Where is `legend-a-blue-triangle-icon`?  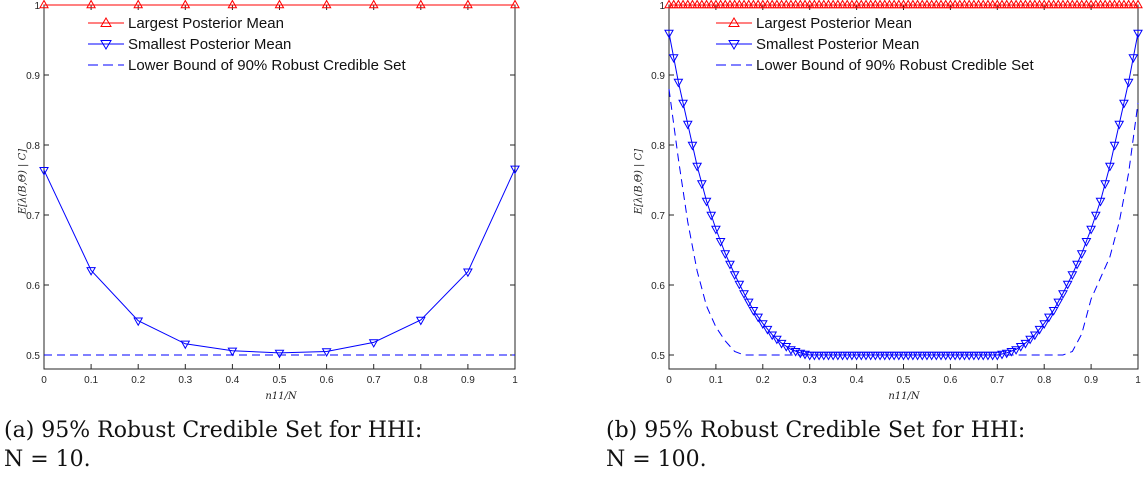
legend-a-blue-triangle-icon is located at coordinates (106, 45).